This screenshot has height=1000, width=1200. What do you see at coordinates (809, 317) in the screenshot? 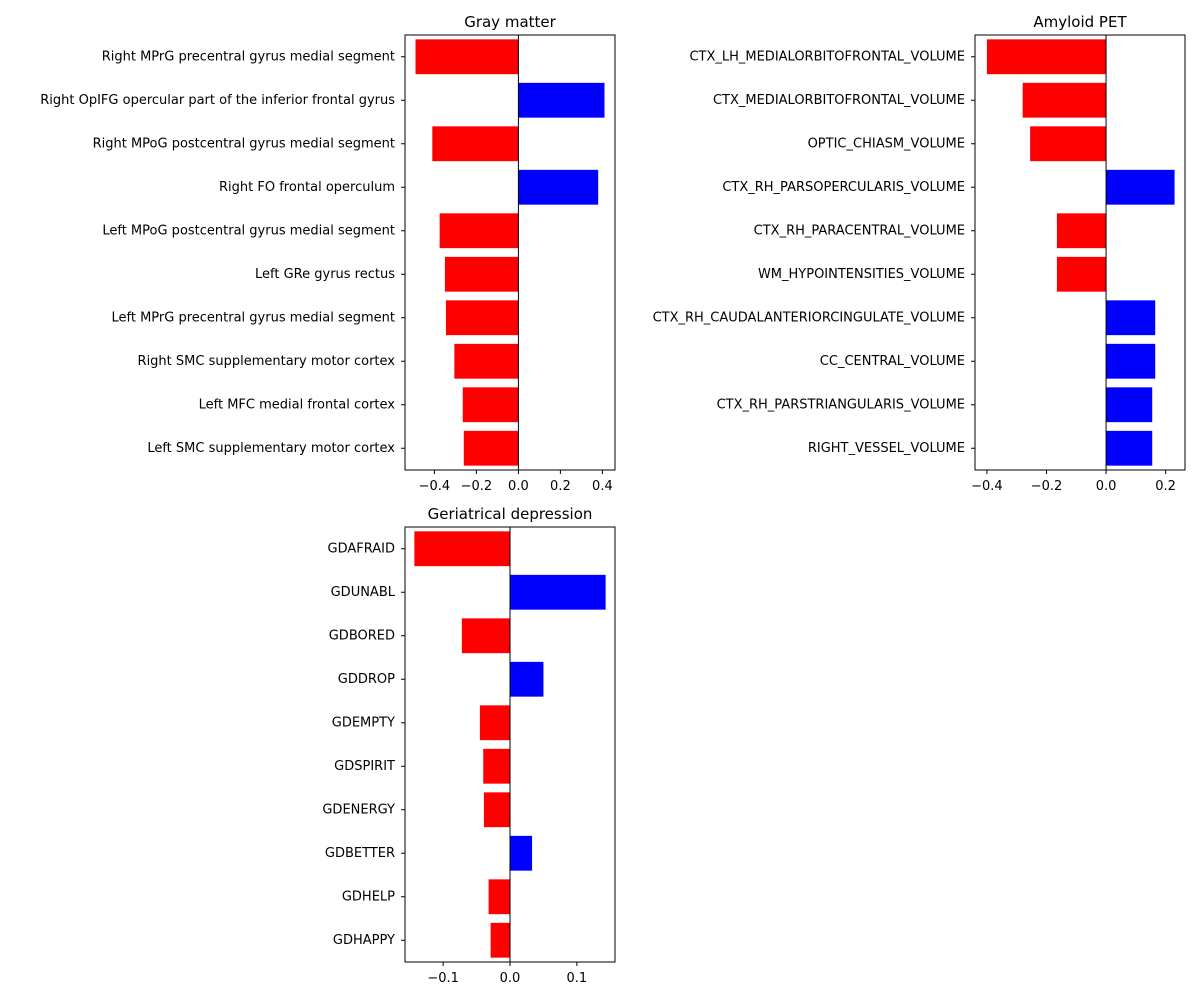
I see `category-label: CTX_RH_CAUDALANTERIORCINGULATE_VOLUME` at bounding box center [809, 317].